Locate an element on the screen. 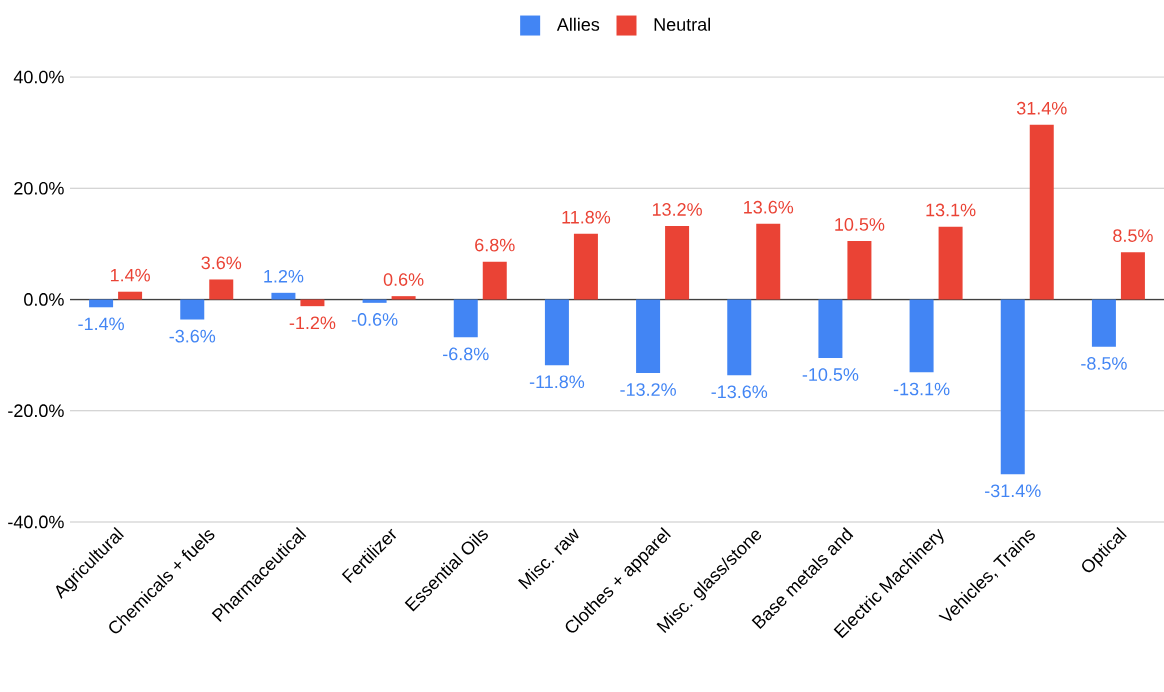 This screenshot has height=692, width=1164. data-label: 1.4% is located at coordinates (130, 275).